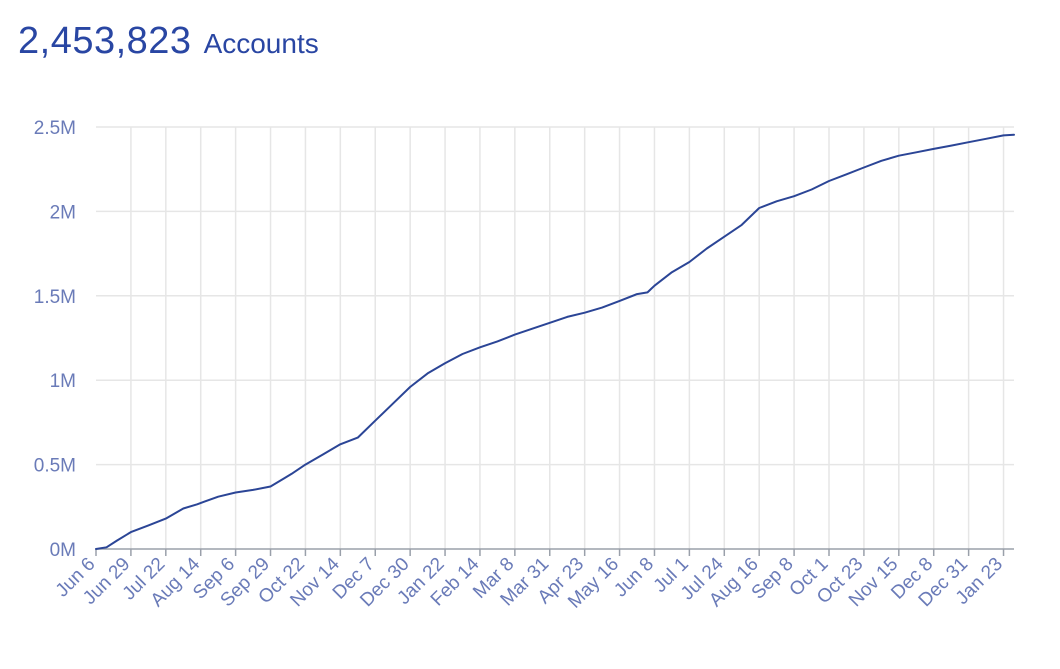 The width and height of the screenshot is (1060, 669). What do you see at coordinates (63, 212) in the screenshot?
I see `y-tick-label: 2M` at bounding box center [63, 212].